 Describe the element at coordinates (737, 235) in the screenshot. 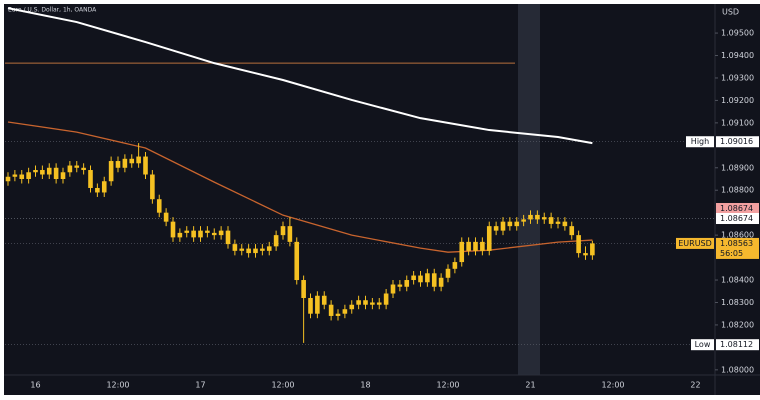

I see `y-tick-label: 1.08600` at that location.